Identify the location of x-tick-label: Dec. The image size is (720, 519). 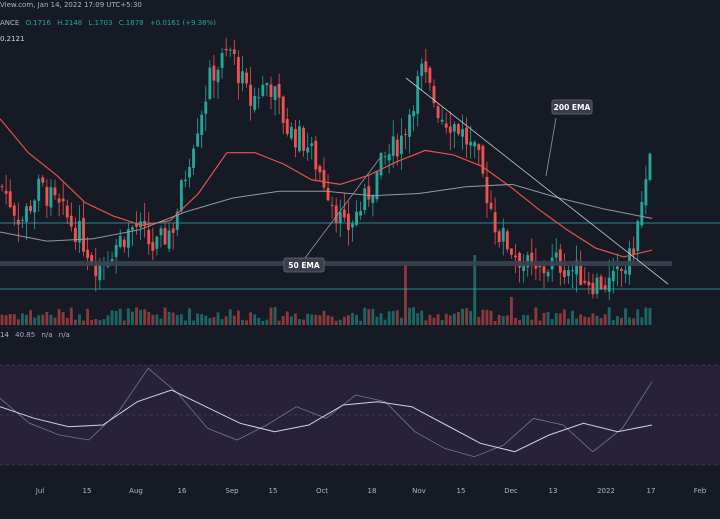
(511, 491).